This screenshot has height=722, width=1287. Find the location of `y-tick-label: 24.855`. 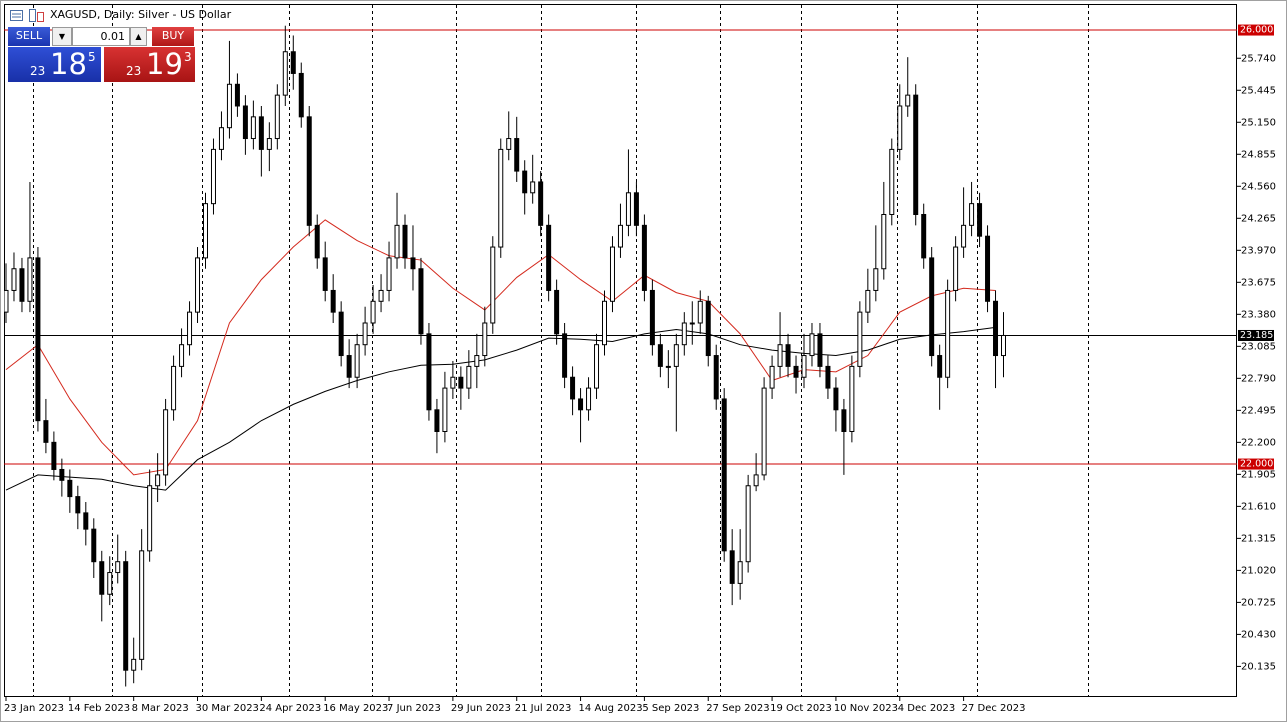

y-tick-label: 24.855 is located at coordinates (1258, 154).